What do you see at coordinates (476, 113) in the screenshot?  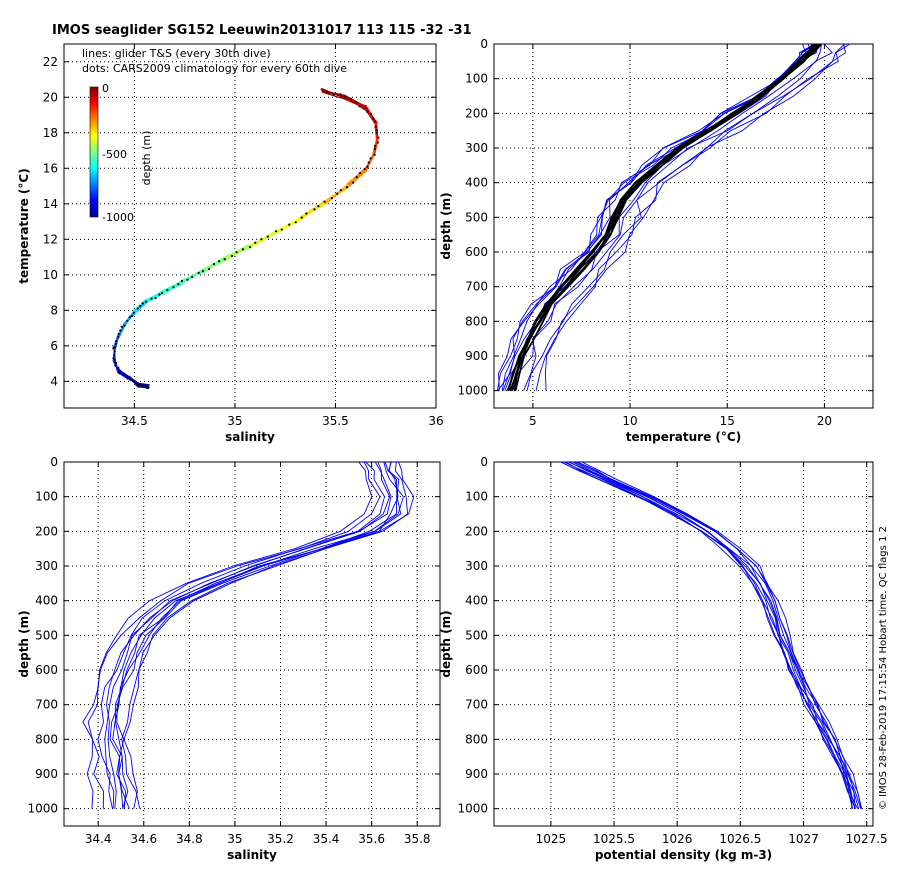 I see `y-tick-label: 200` at bounding box center [476, 113].